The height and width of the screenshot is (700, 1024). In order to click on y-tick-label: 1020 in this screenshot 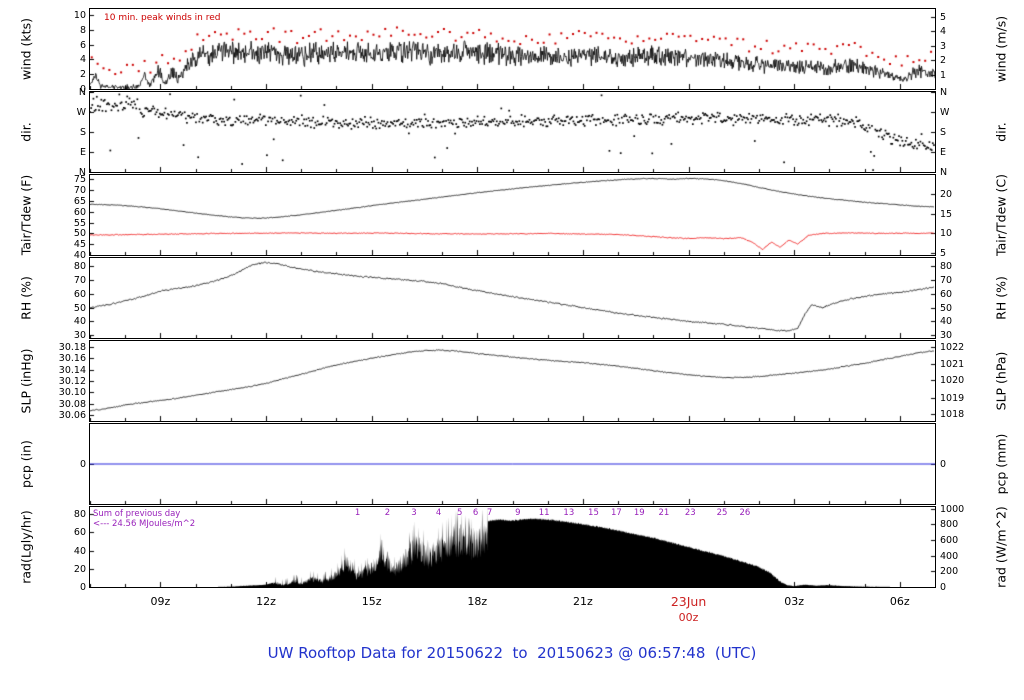, I will do `click(952, 381)`.